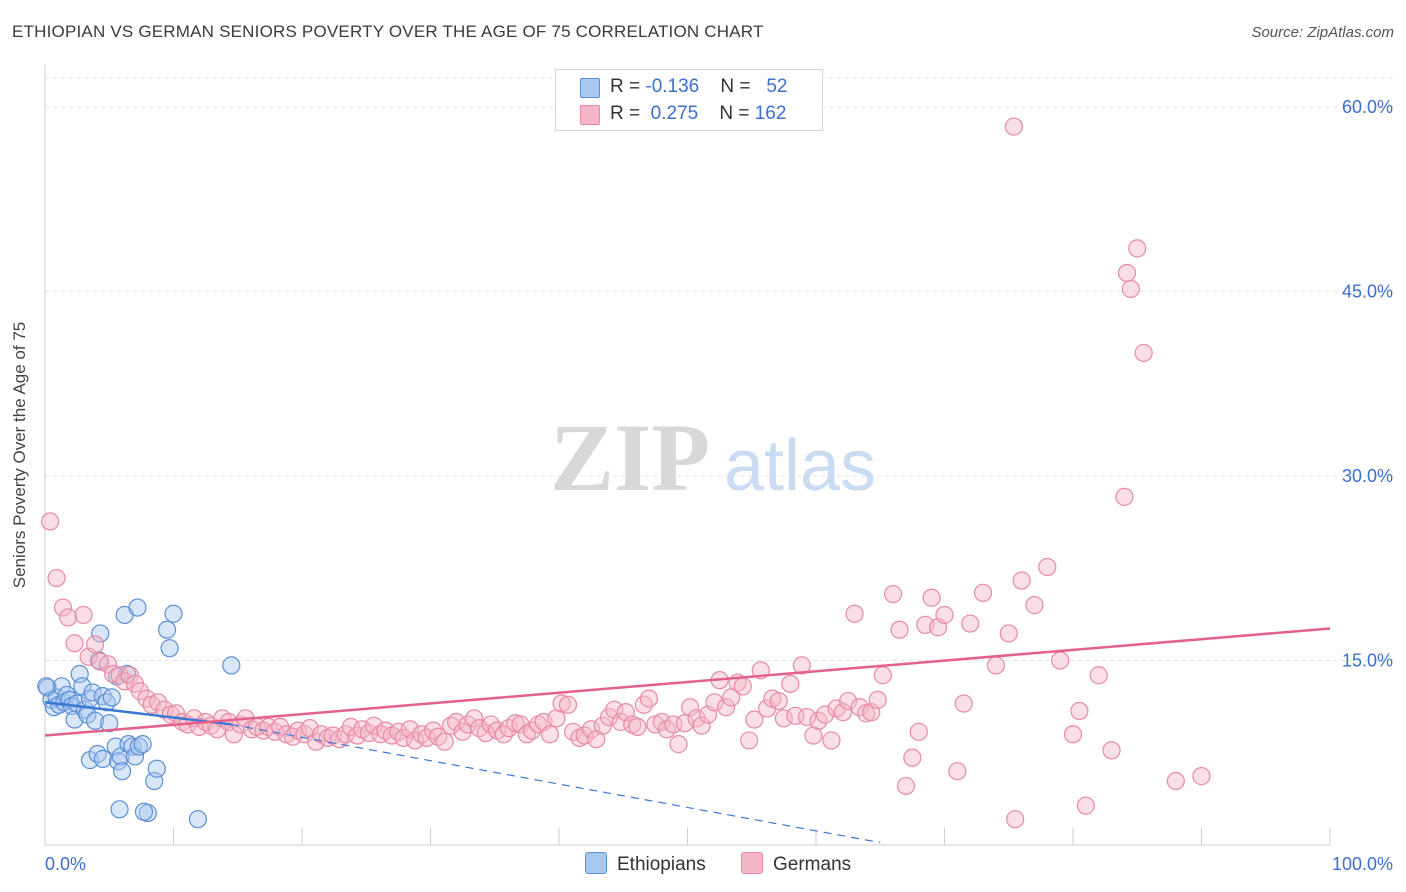  Describe the element at coordinates (812, 864) in the screenshot. I see `legend-label-germans: Germans` at that location.